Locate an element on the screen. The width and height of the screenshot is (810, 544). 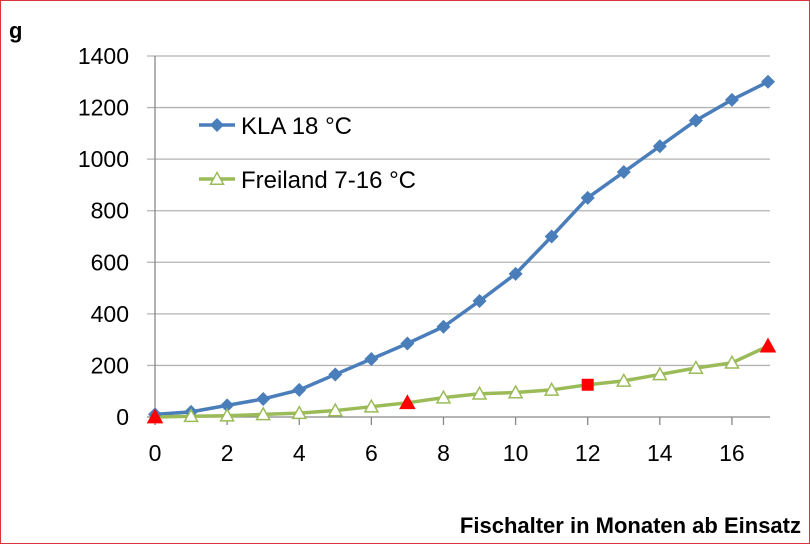
x-tick-label: 6 is located at coordinates (371, 453).